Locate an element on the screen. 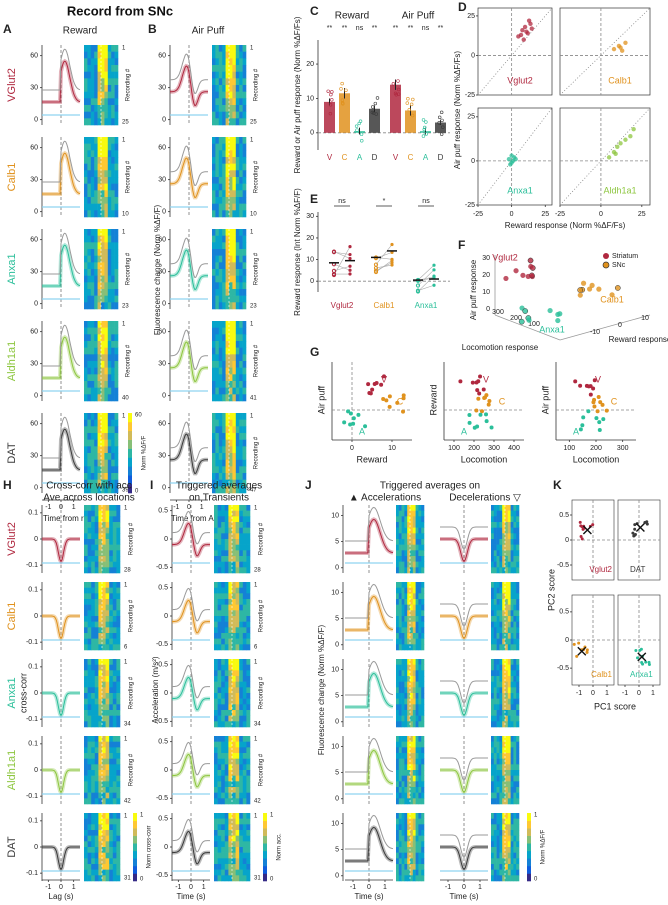 This screenshot has width=668, height=905. y-axis-label: Reward response is located at coordinates (638, 339).